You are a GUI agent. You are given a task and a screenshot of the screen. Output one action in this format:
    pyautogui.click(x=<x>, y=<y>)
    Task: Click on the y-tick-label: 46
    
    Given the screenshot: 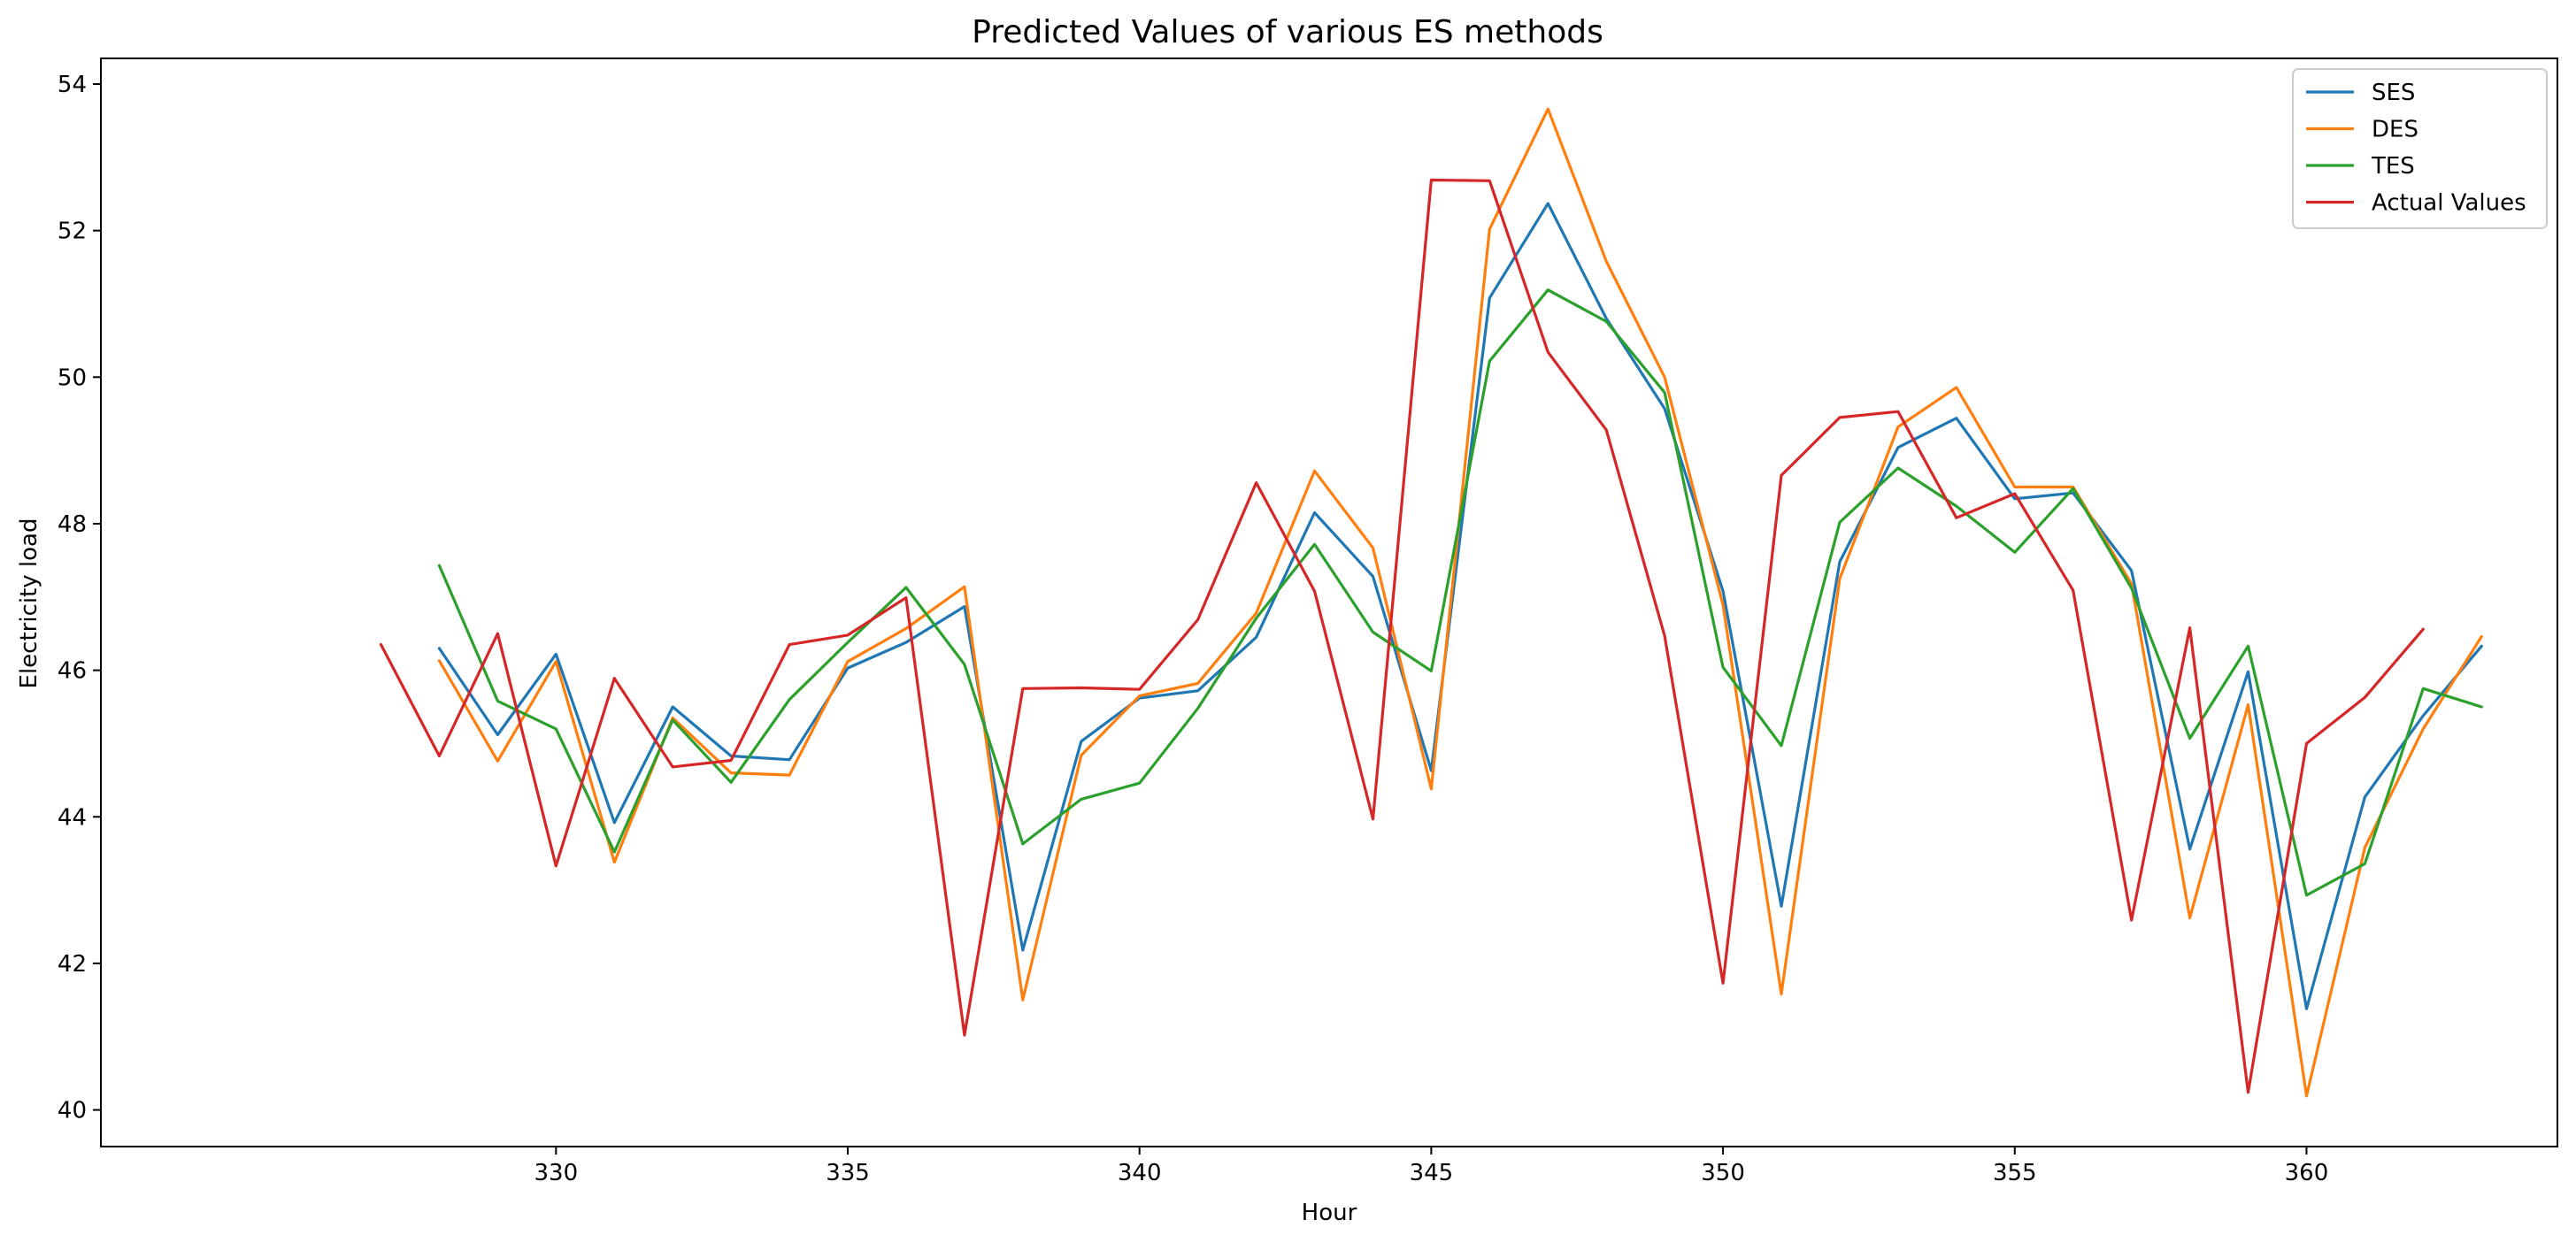 What is the action you would take?
    pyautogui.click(x=72, y=671)
    